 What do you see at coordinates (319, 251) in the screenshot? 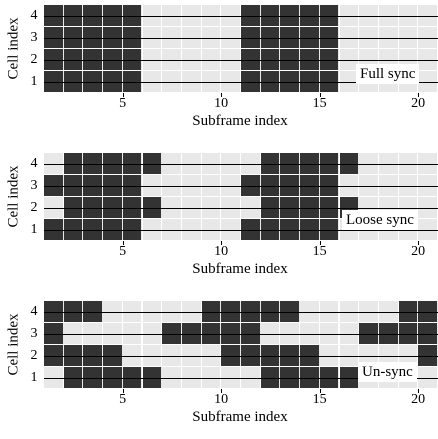
I see `x-tick-label: 15` at bounding box center [319, 251].